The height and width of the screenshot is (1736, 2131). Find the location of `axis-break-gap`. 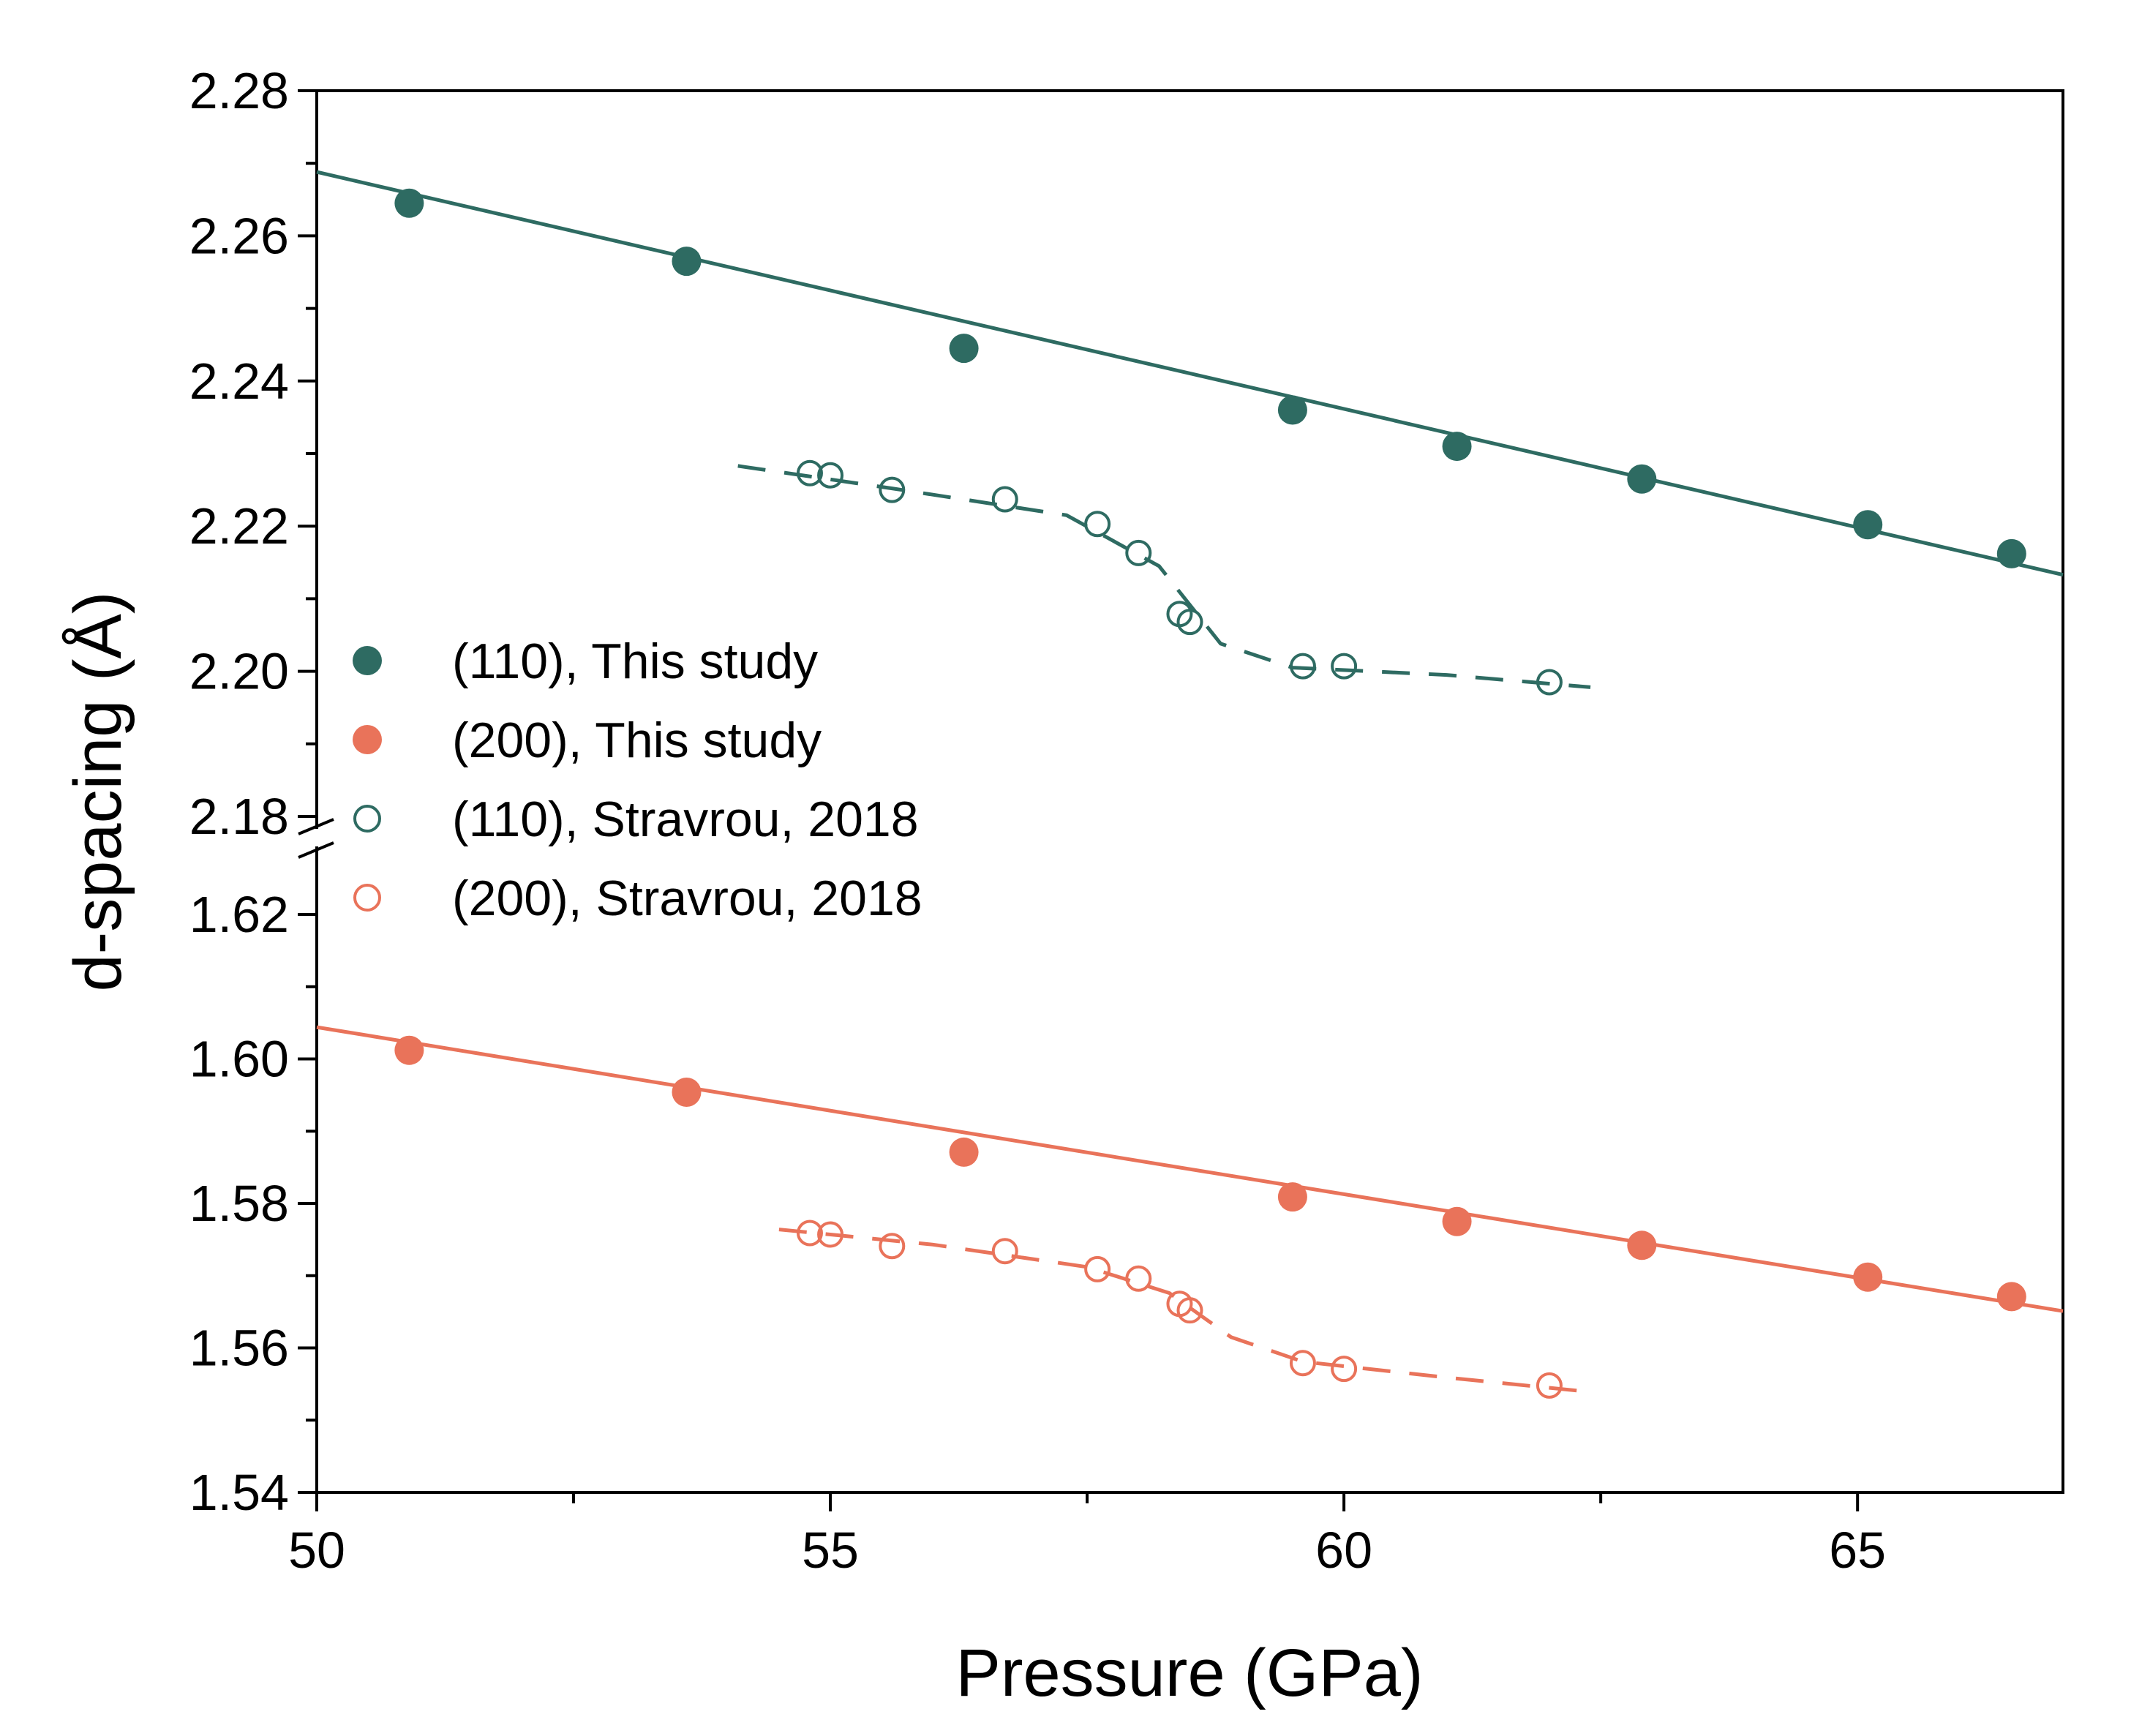

axis-break-gap is located at coordinates (317, 838).